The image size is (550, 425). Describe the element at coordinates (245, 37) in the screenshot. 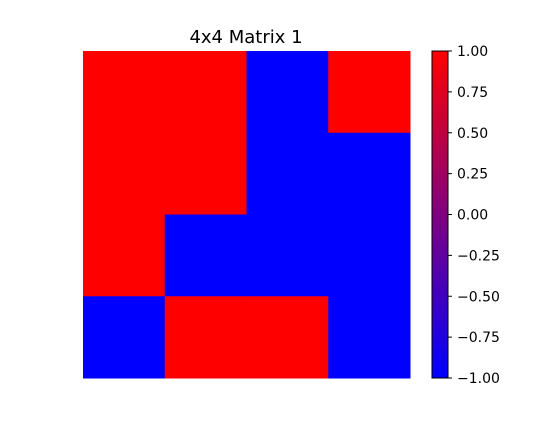

I see `chart-title: 4x4 Matrix 1` at that location.